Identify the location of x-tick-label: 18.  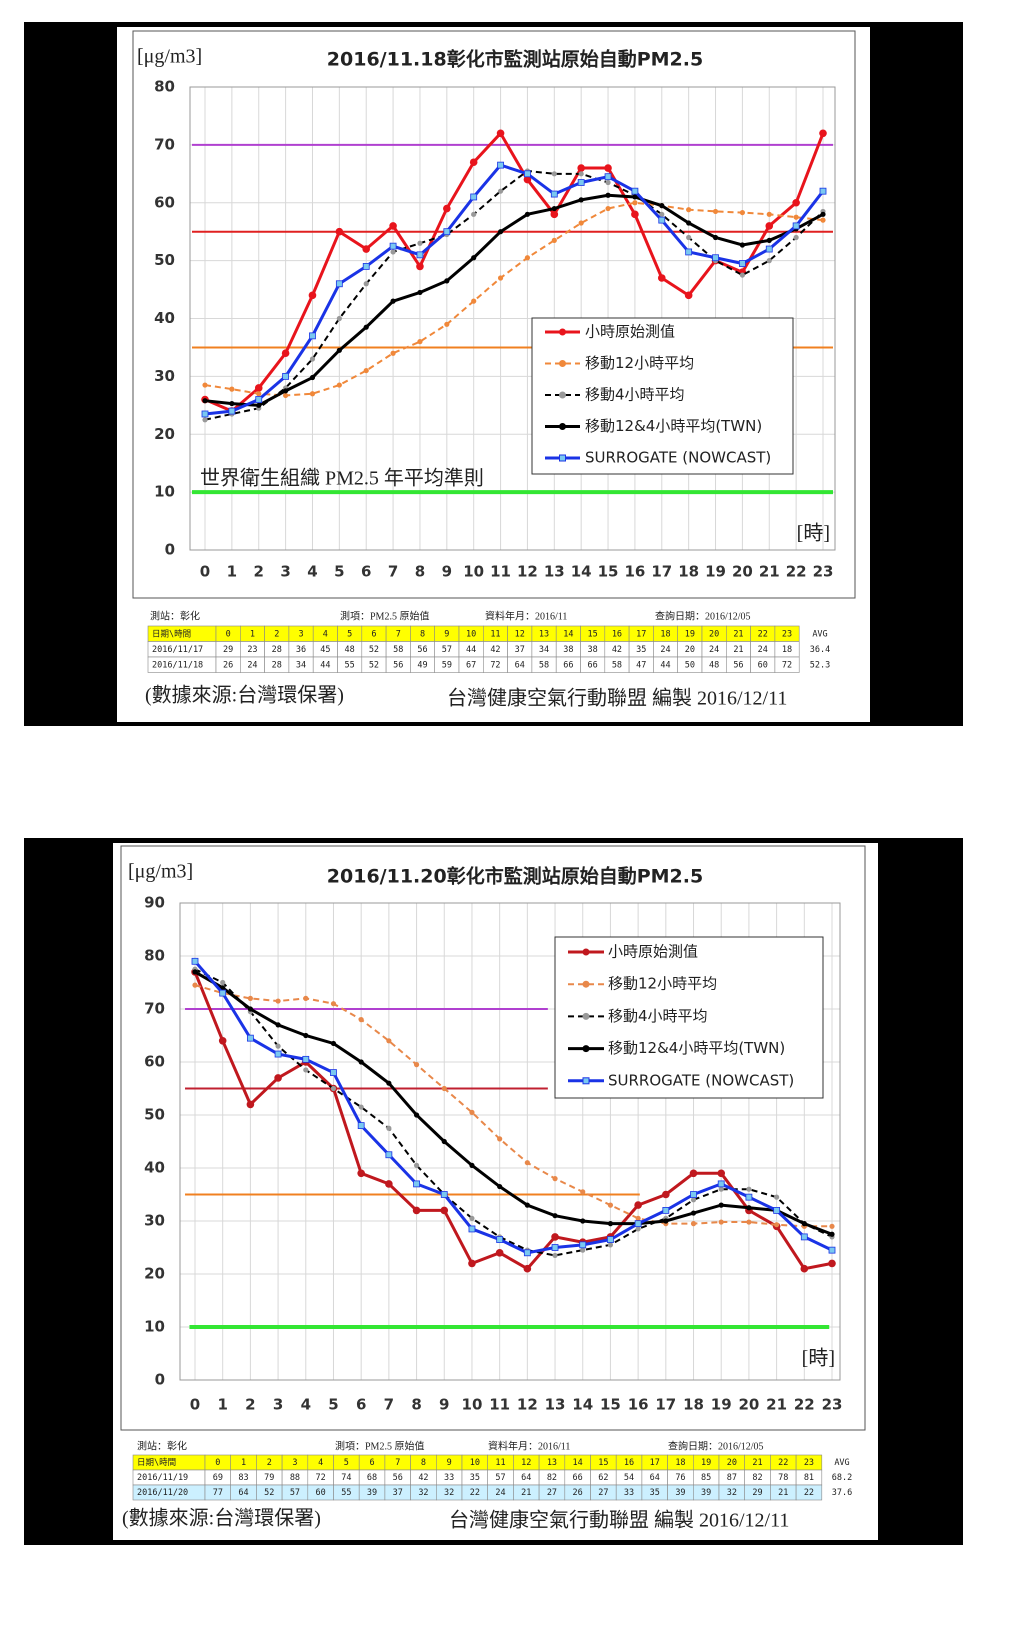
(693, 1405).